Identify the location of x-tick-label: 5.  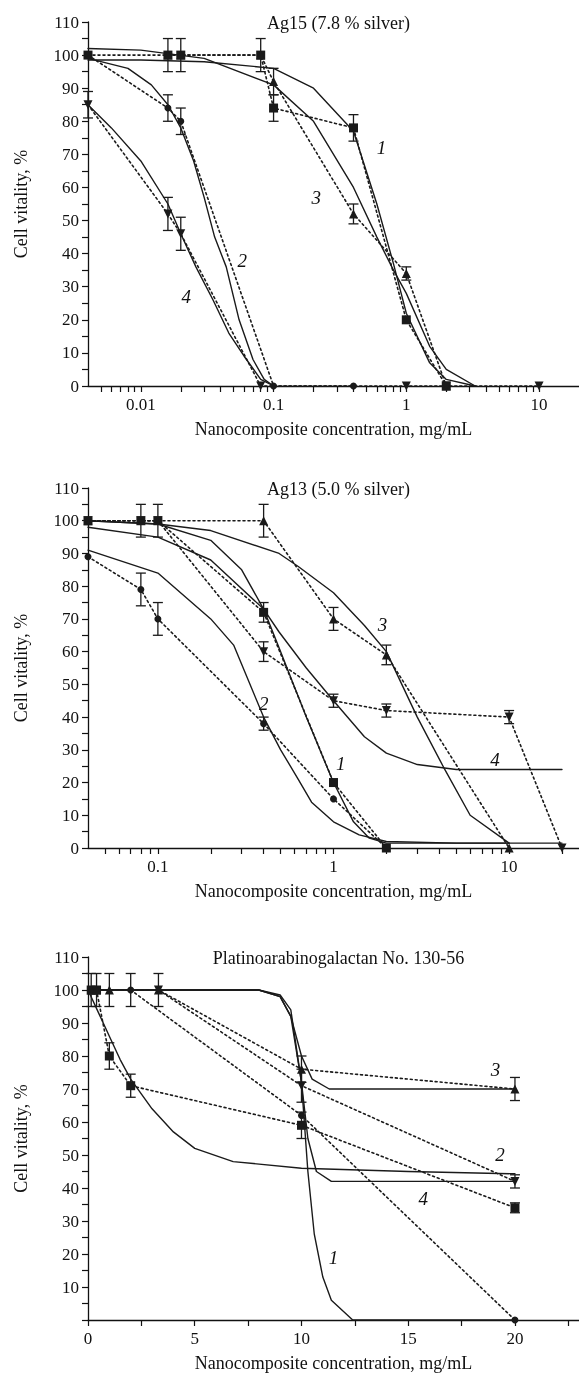
(194, 1338).